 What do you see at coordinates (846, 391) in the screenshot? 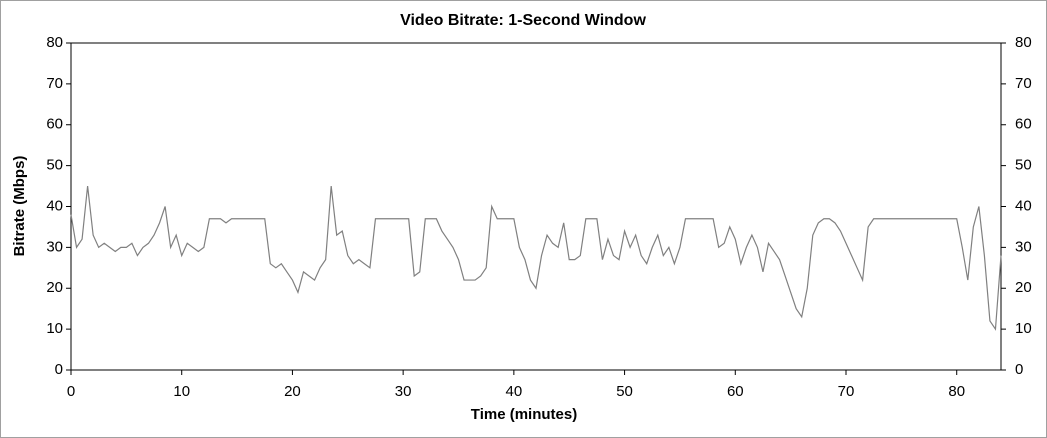
I see `x-tick-label: 70` at bounding box center [846, 391].